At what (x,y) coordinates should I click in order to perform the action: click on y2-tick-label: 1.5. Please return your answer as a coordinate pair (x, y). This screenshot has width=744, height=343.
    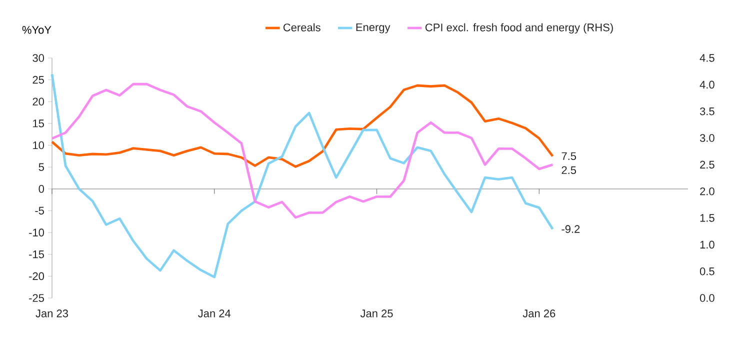
    Looking at the image, I should click on (707, 218).